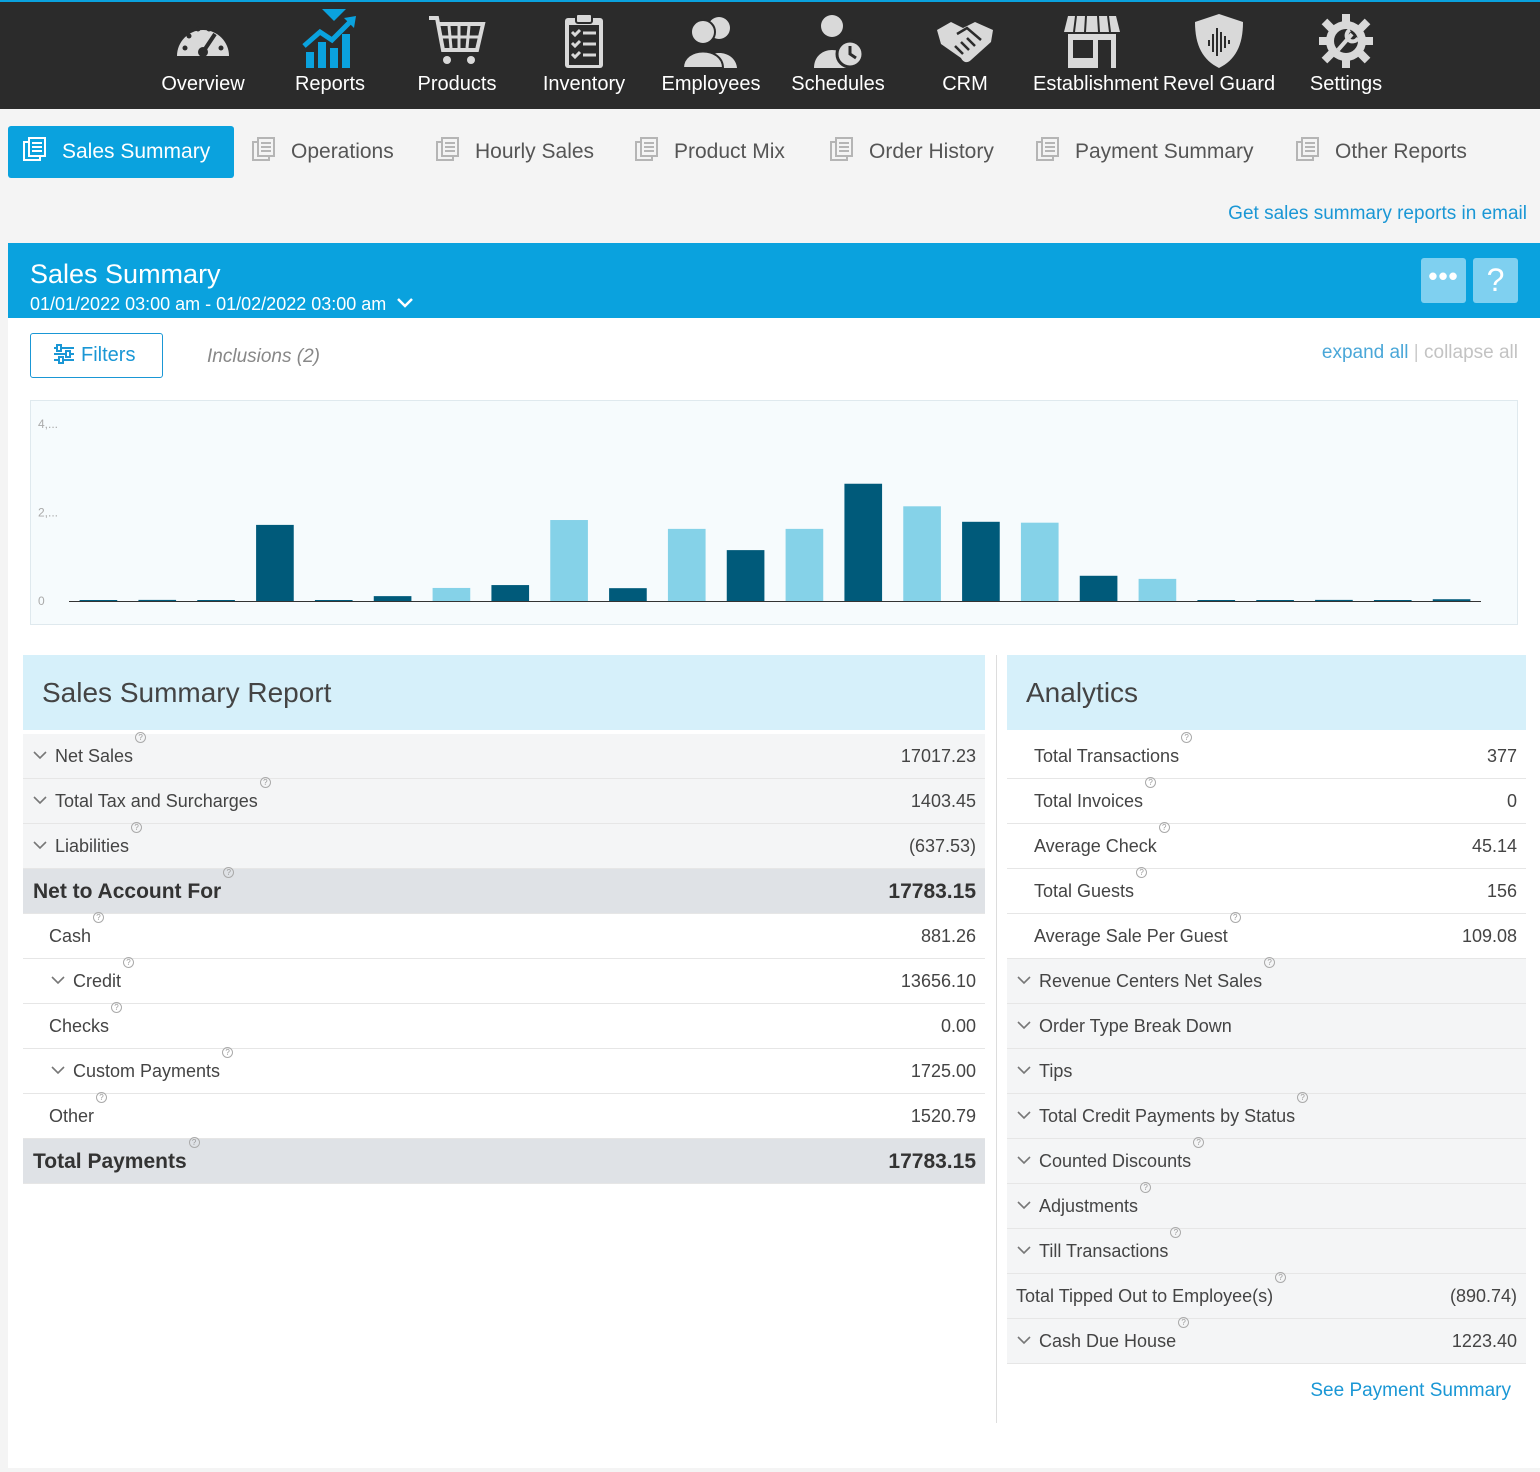 The image size is (1540, 1472). I want to click on row-cash-due-house: Cash Due House? 1223.40, so click(1266, 1340).